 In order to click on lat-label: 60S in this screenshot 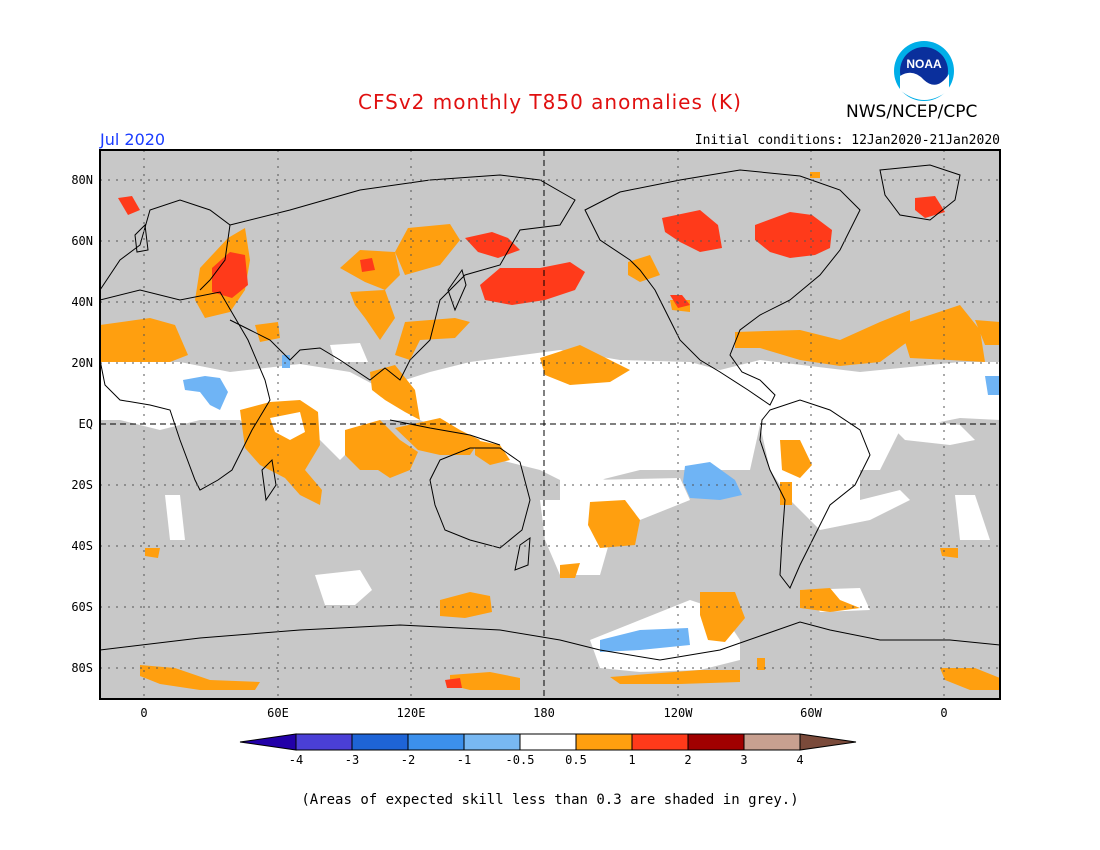, I will do `click(82, 607)`.